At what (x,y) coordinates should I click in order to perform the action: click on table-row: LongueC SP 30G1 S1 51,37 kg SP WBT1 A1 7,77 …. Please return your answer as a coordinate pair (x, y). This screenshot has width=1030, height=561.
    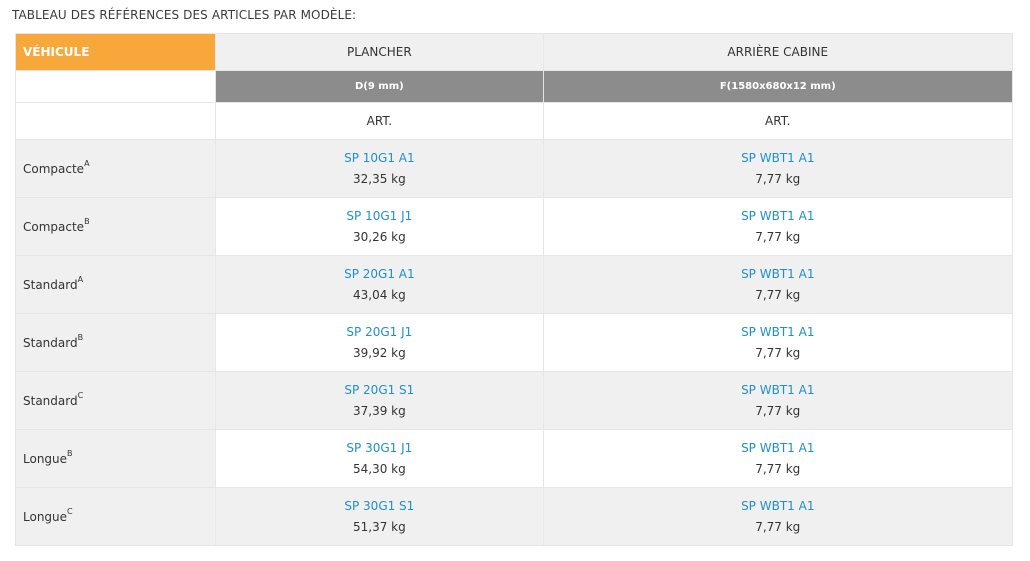
    Looking at the image, I should click on (514, 516).